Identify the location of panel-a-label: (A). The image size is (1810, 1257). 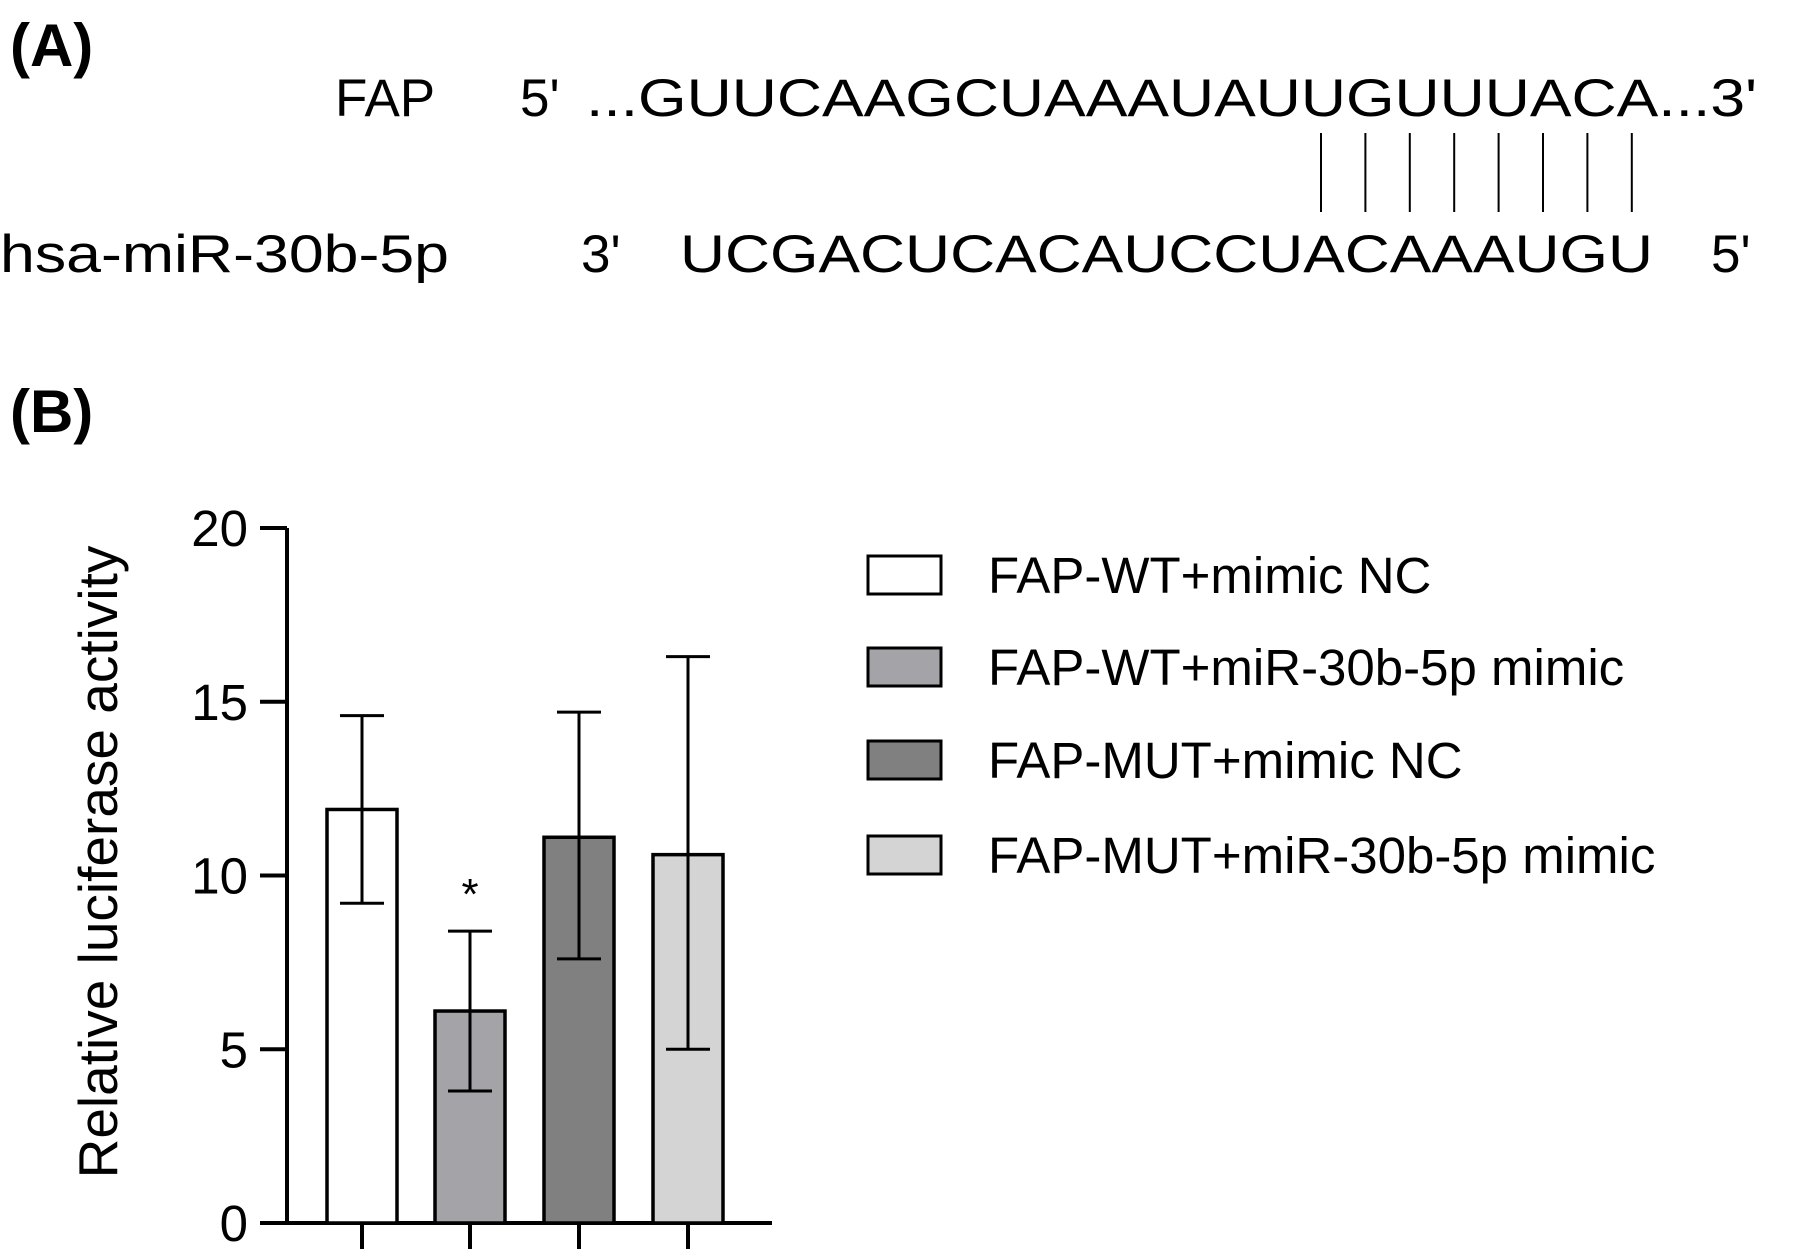
(51, 45).